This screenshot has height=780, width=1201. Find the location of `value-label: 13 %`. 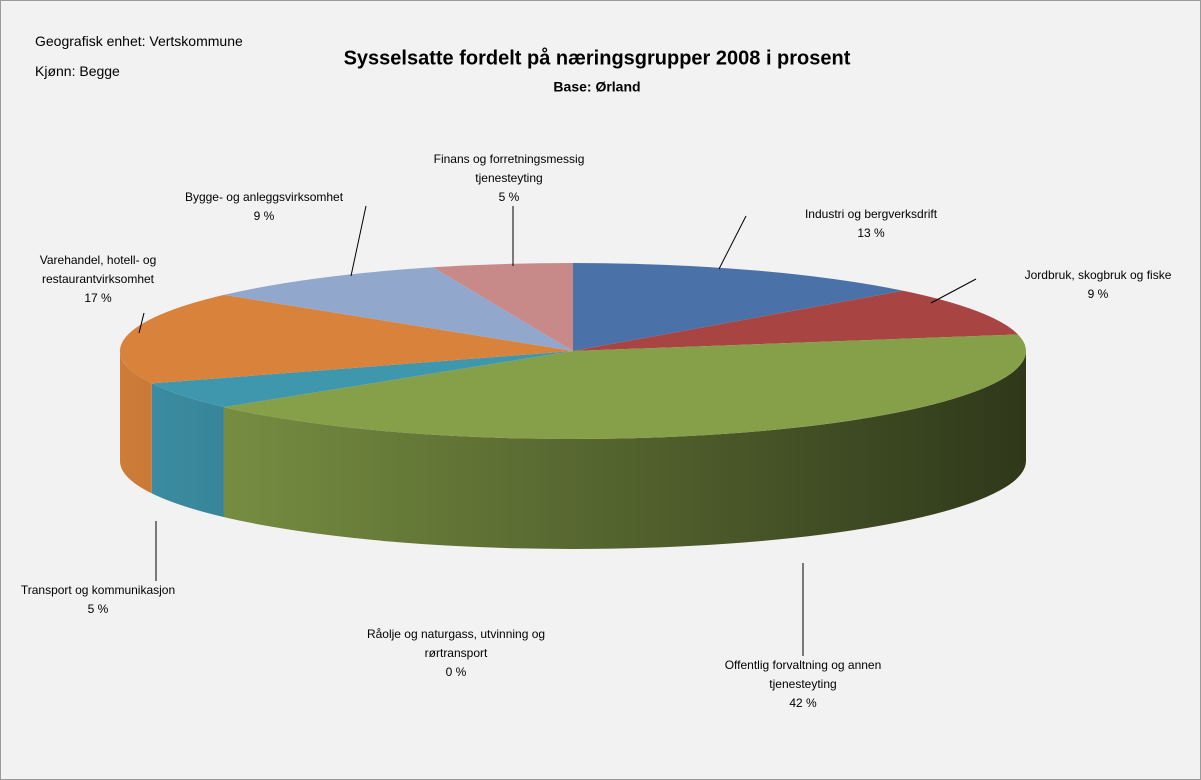

value-label: 13 % is located at coordinates (871, 233).